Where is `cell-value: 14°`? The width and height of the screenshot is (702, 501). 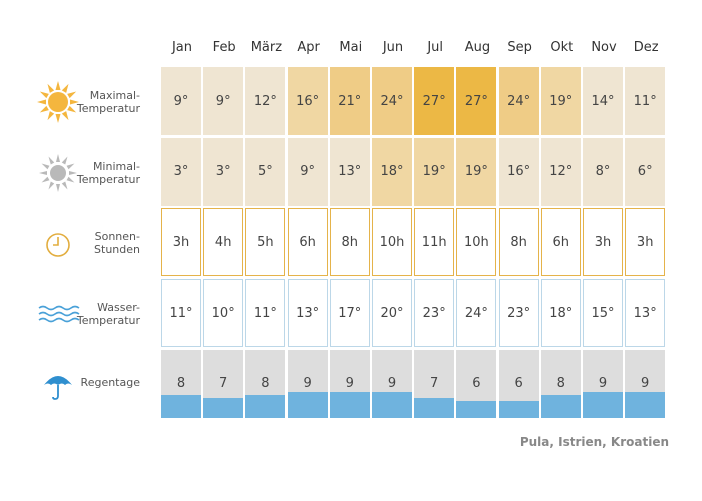
cell-value: 14° is located at coordinates (603, 101).